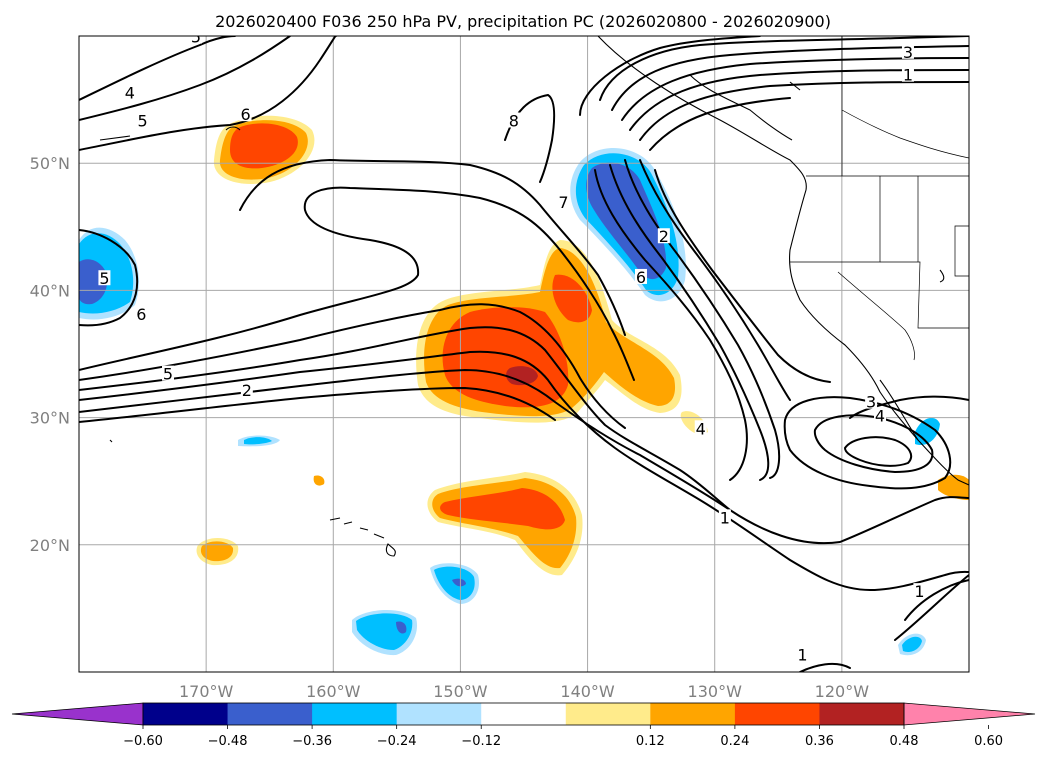 Image resolution: width=1047 pixels, height=765 pixels. I want to click on lon-tick-label: 150°W, so click(460, 691).